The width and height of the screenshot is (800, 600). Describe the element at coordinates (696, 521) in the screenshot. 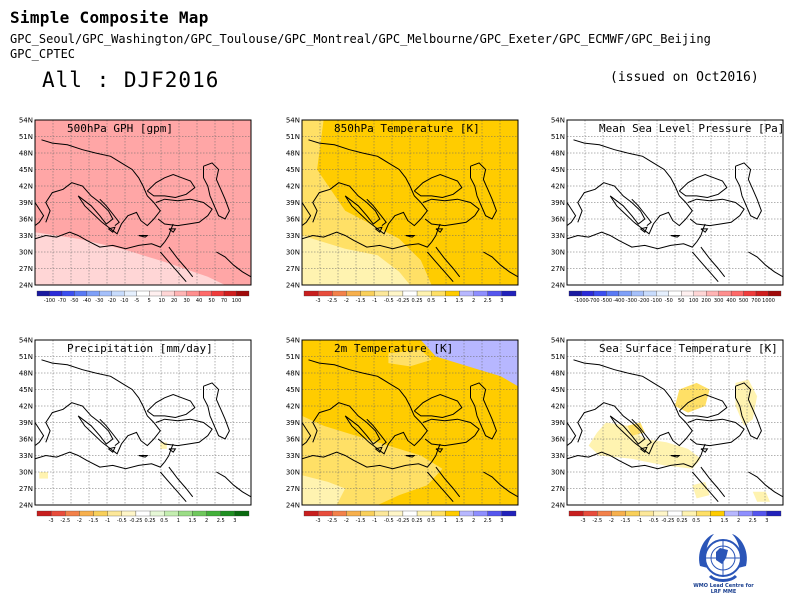

I see `colorbar-label: 0.5` at that location.